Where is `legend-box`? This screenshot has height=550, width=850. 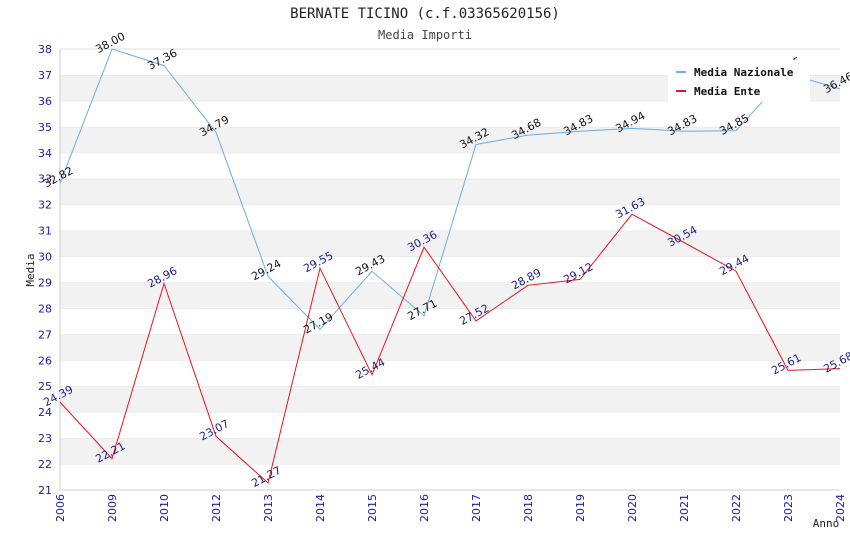
legend-box is located at coordinates (739, 81).